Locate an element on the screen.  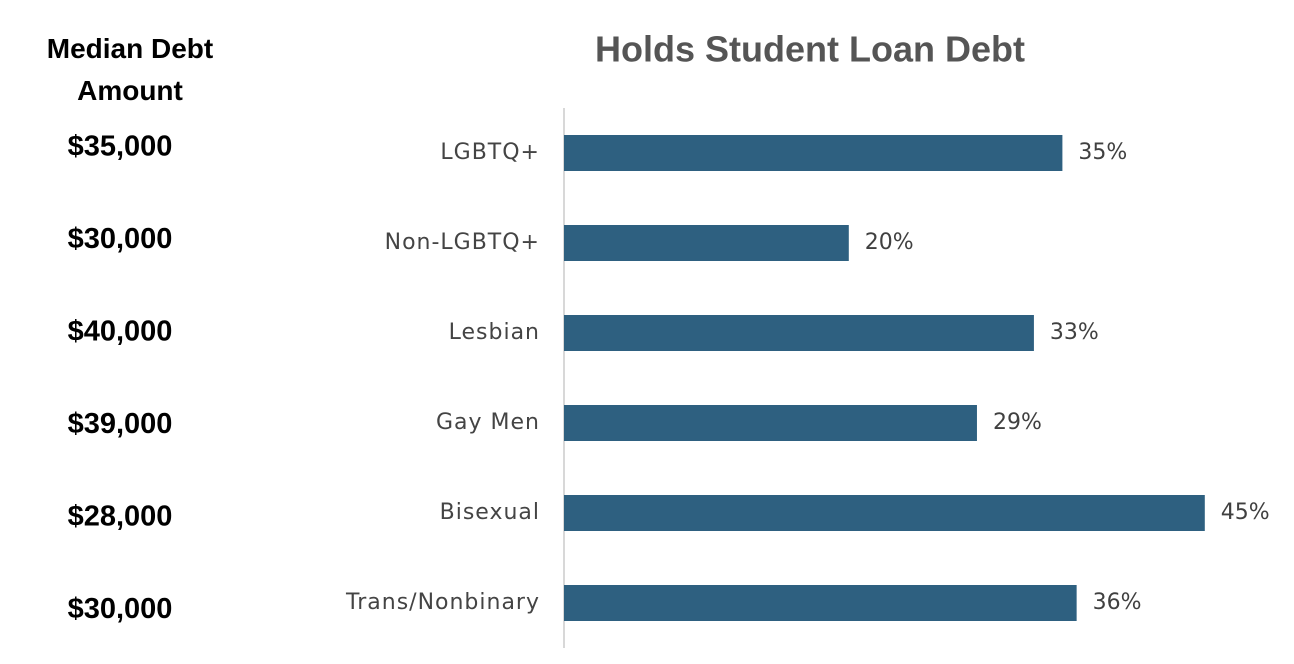
category-label: Bisexual is located at coordinates (490, 512).